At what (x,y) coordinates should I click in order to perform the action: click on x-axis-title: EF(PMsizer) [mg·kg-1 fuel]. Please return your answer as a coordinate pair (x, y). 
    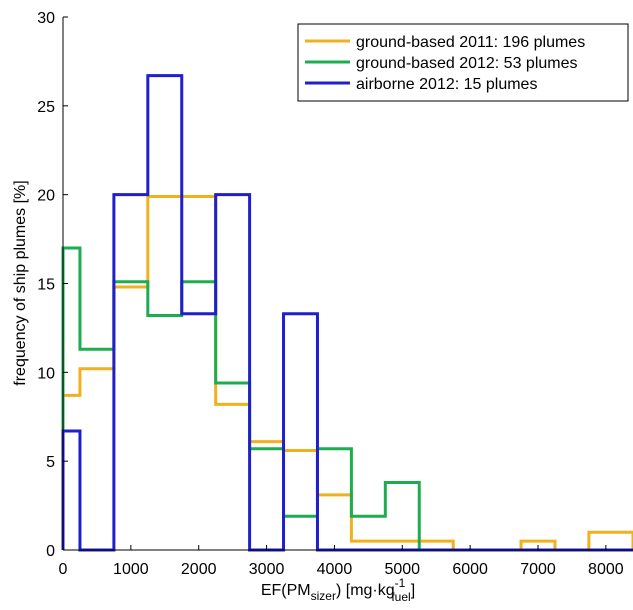
    Looking at the image, I should click on (338, 590).